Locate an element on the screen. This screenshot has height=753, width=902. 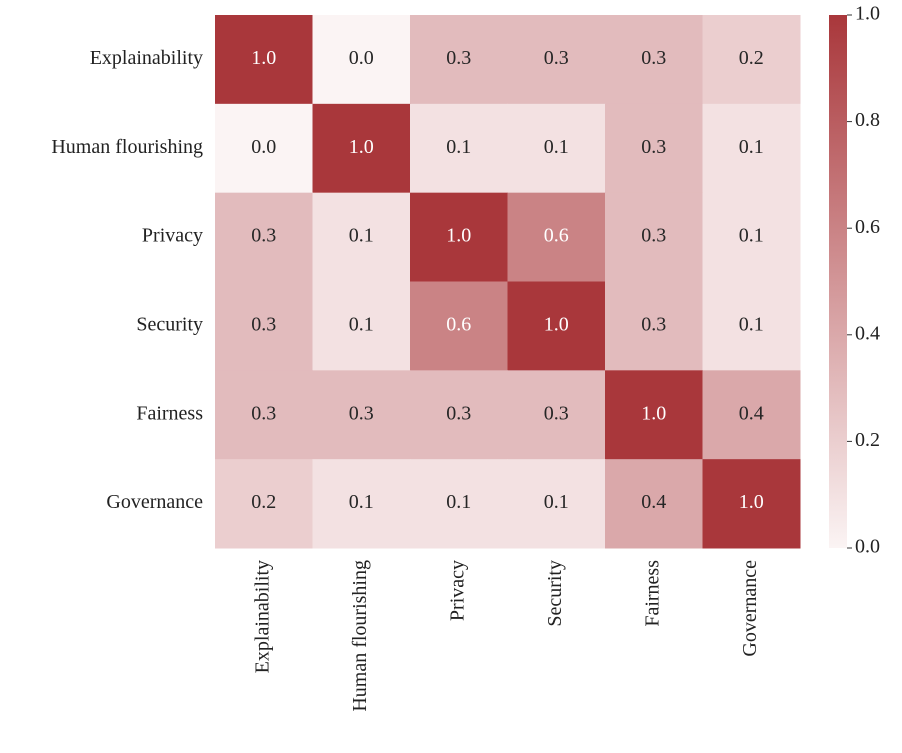
x-tick-label: Human flourishing is located at coordinates (360, 636).